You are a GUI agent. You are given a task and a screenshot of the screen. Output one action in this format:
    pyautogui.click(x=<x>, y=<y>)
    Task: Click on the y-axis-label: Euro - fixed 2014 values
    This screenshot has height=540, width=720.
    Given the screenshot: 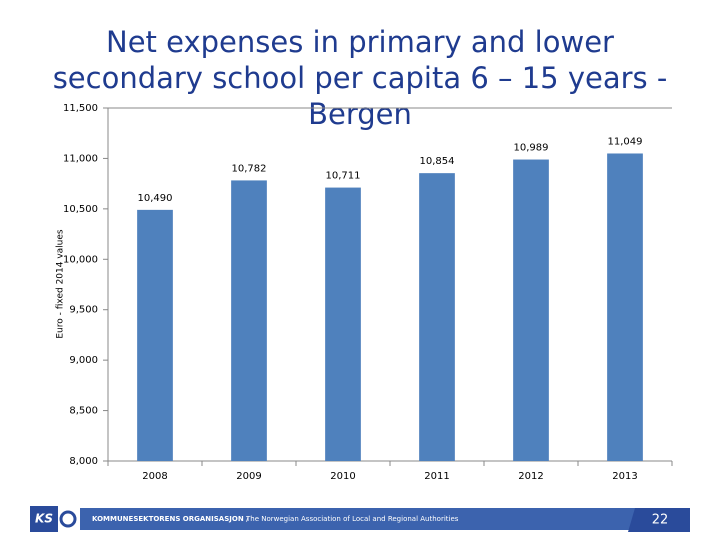 What is the action you would take?
    pyautogui.click(x=61, y=284)
    